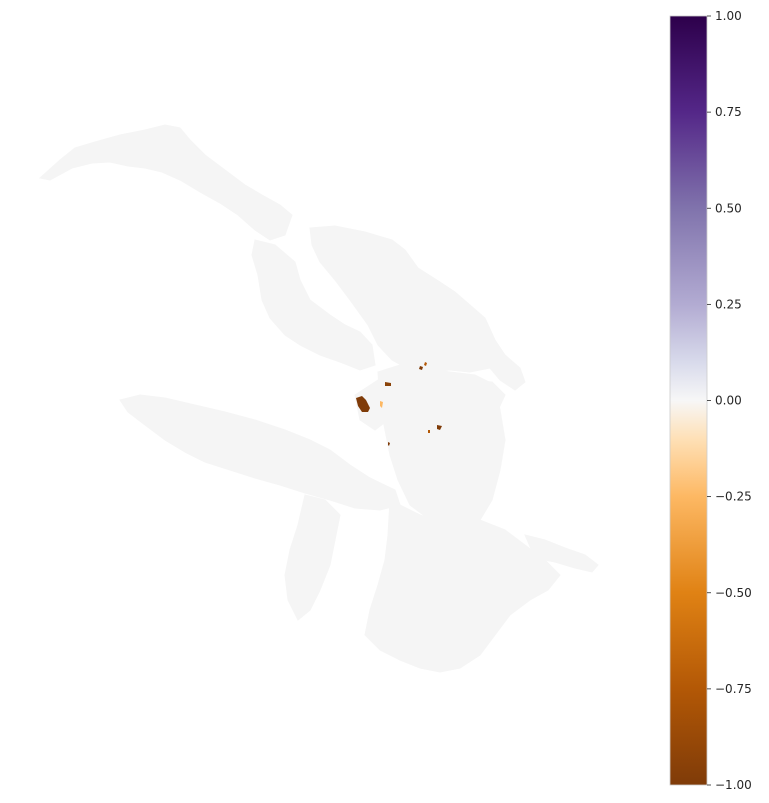 The image size is (769, 803). What do you see at coordinates (399, 404) in the screenshot?
I see `highlighted-districts` at bounding box center [399, 404].